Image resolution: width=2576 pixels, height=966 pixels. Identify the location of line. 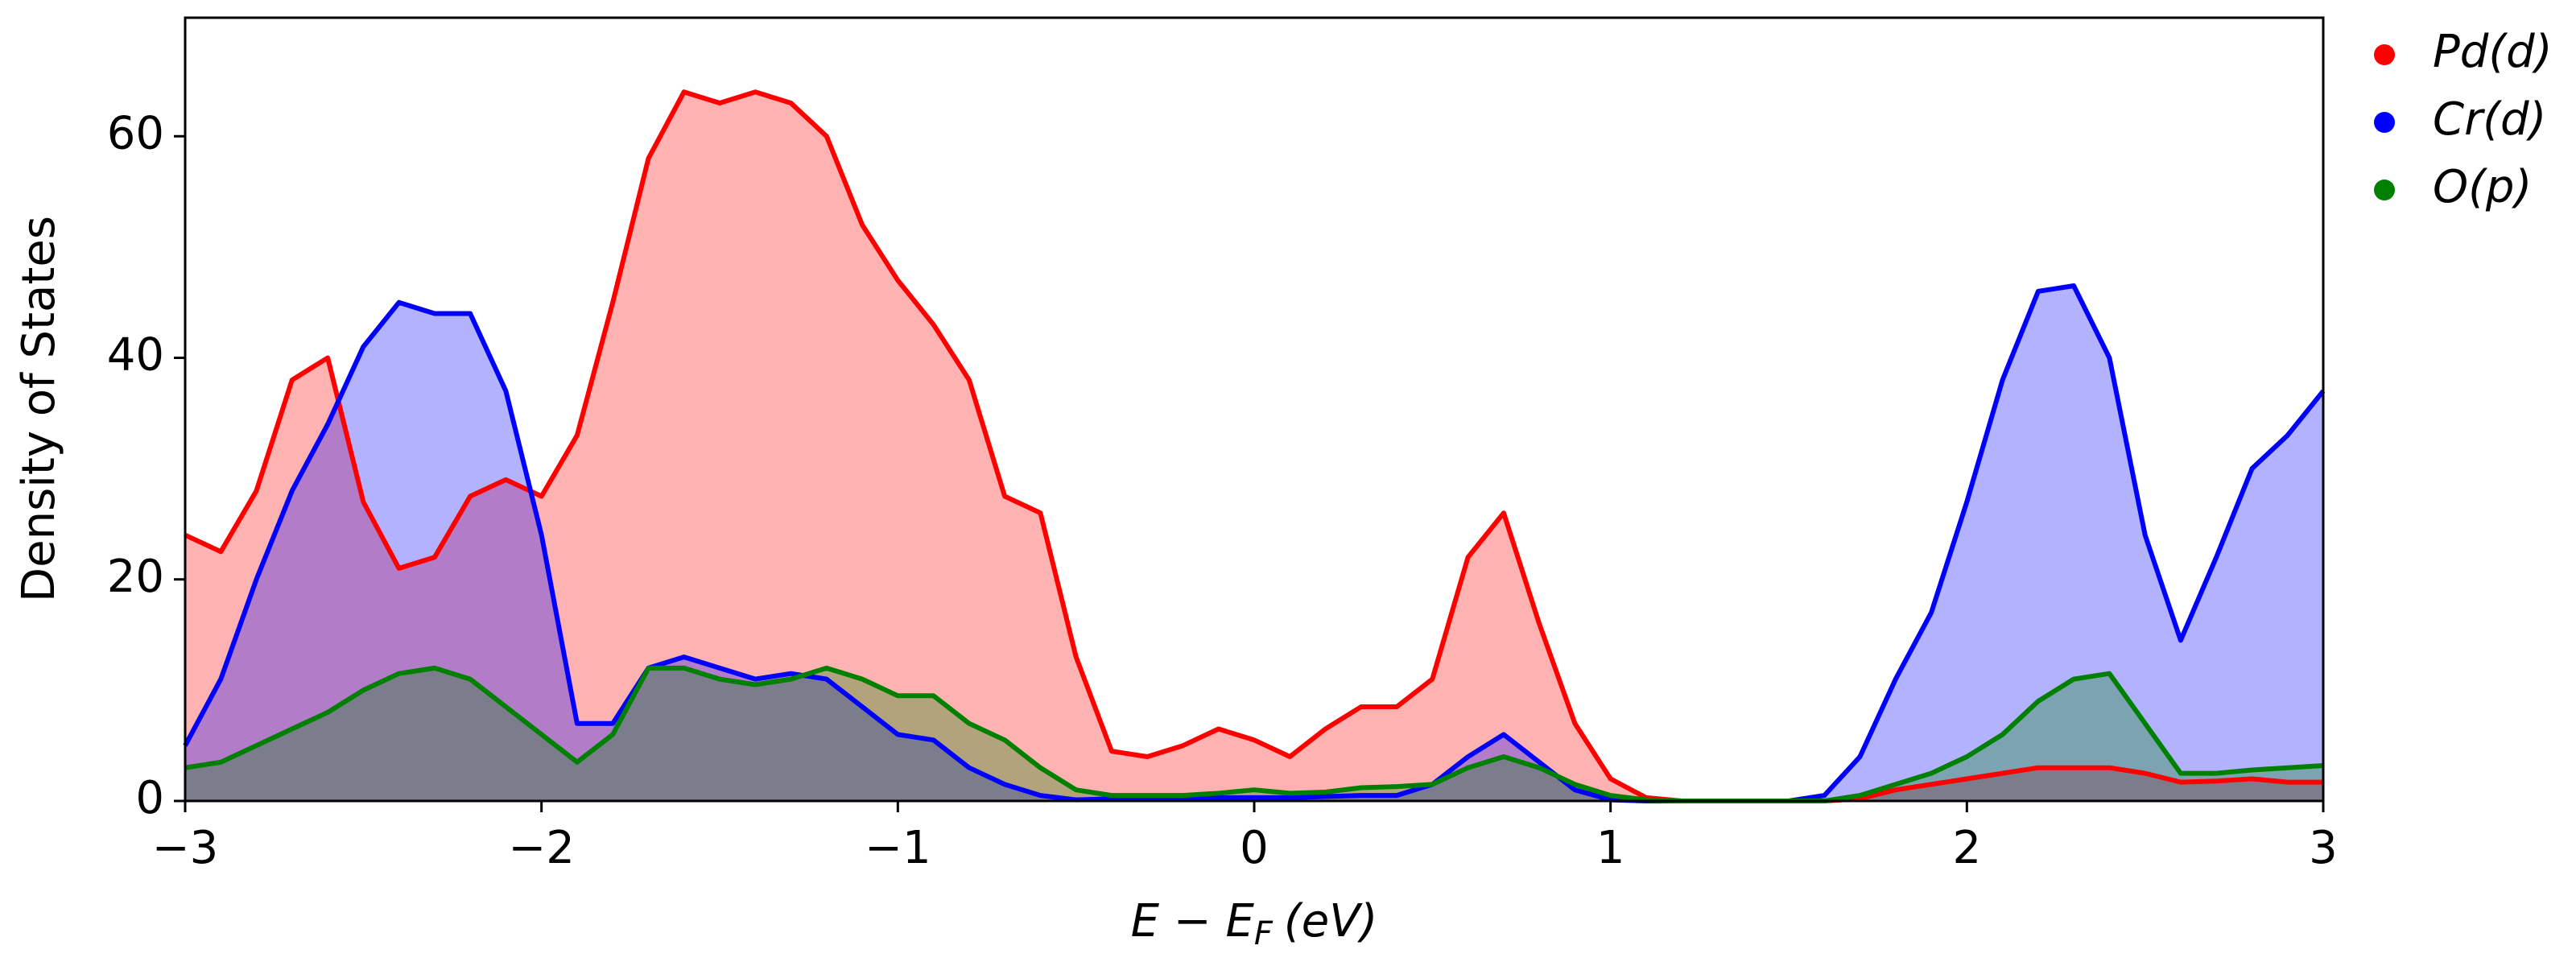
(1254, 734).